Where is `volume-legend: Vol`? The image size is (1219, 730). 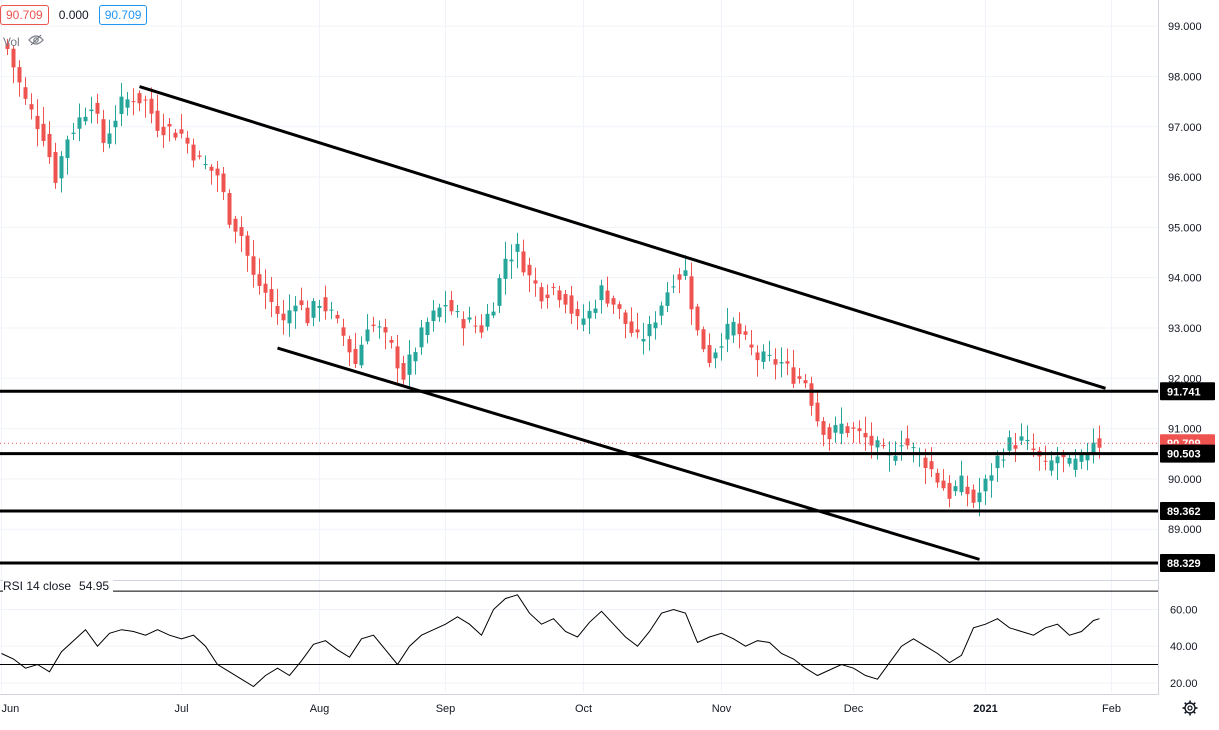
volume-legend: Vol is located at coordinates (23, 41).